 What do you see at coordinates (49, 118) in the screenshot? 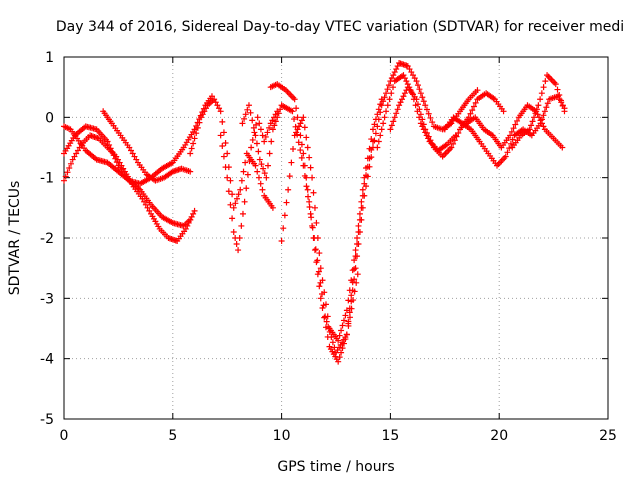
I see `y-tick-label: 0` at bounding box center [49, 118].